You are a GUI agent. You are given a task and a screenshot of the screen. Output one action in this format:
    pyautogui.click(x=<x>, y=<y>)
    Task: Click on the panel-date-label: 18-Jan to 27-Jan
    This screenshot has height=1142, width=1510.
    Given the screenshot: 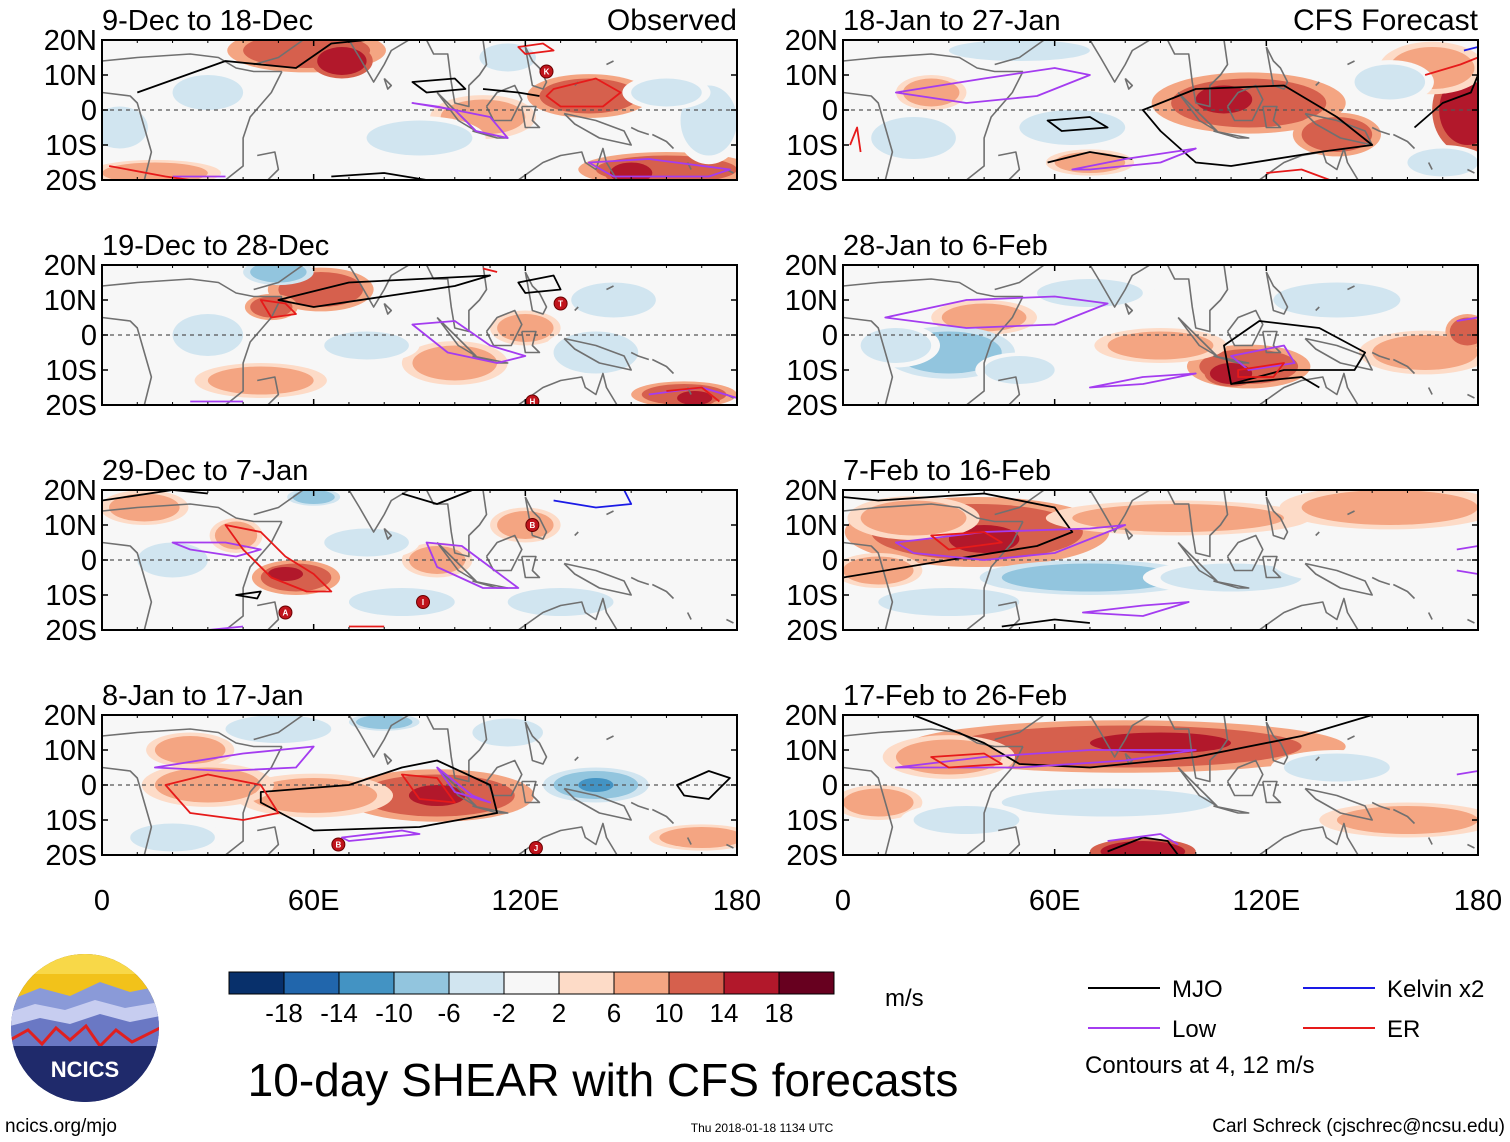 What is the action you would take?
    pyautogui.click(x=952, y=21)
    